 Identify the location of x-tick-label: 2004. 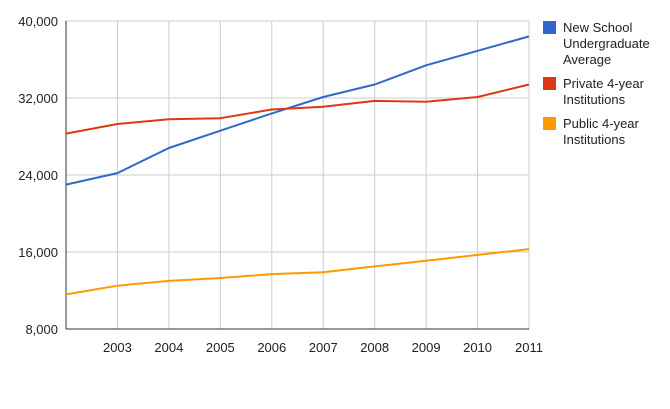
(168, 347).